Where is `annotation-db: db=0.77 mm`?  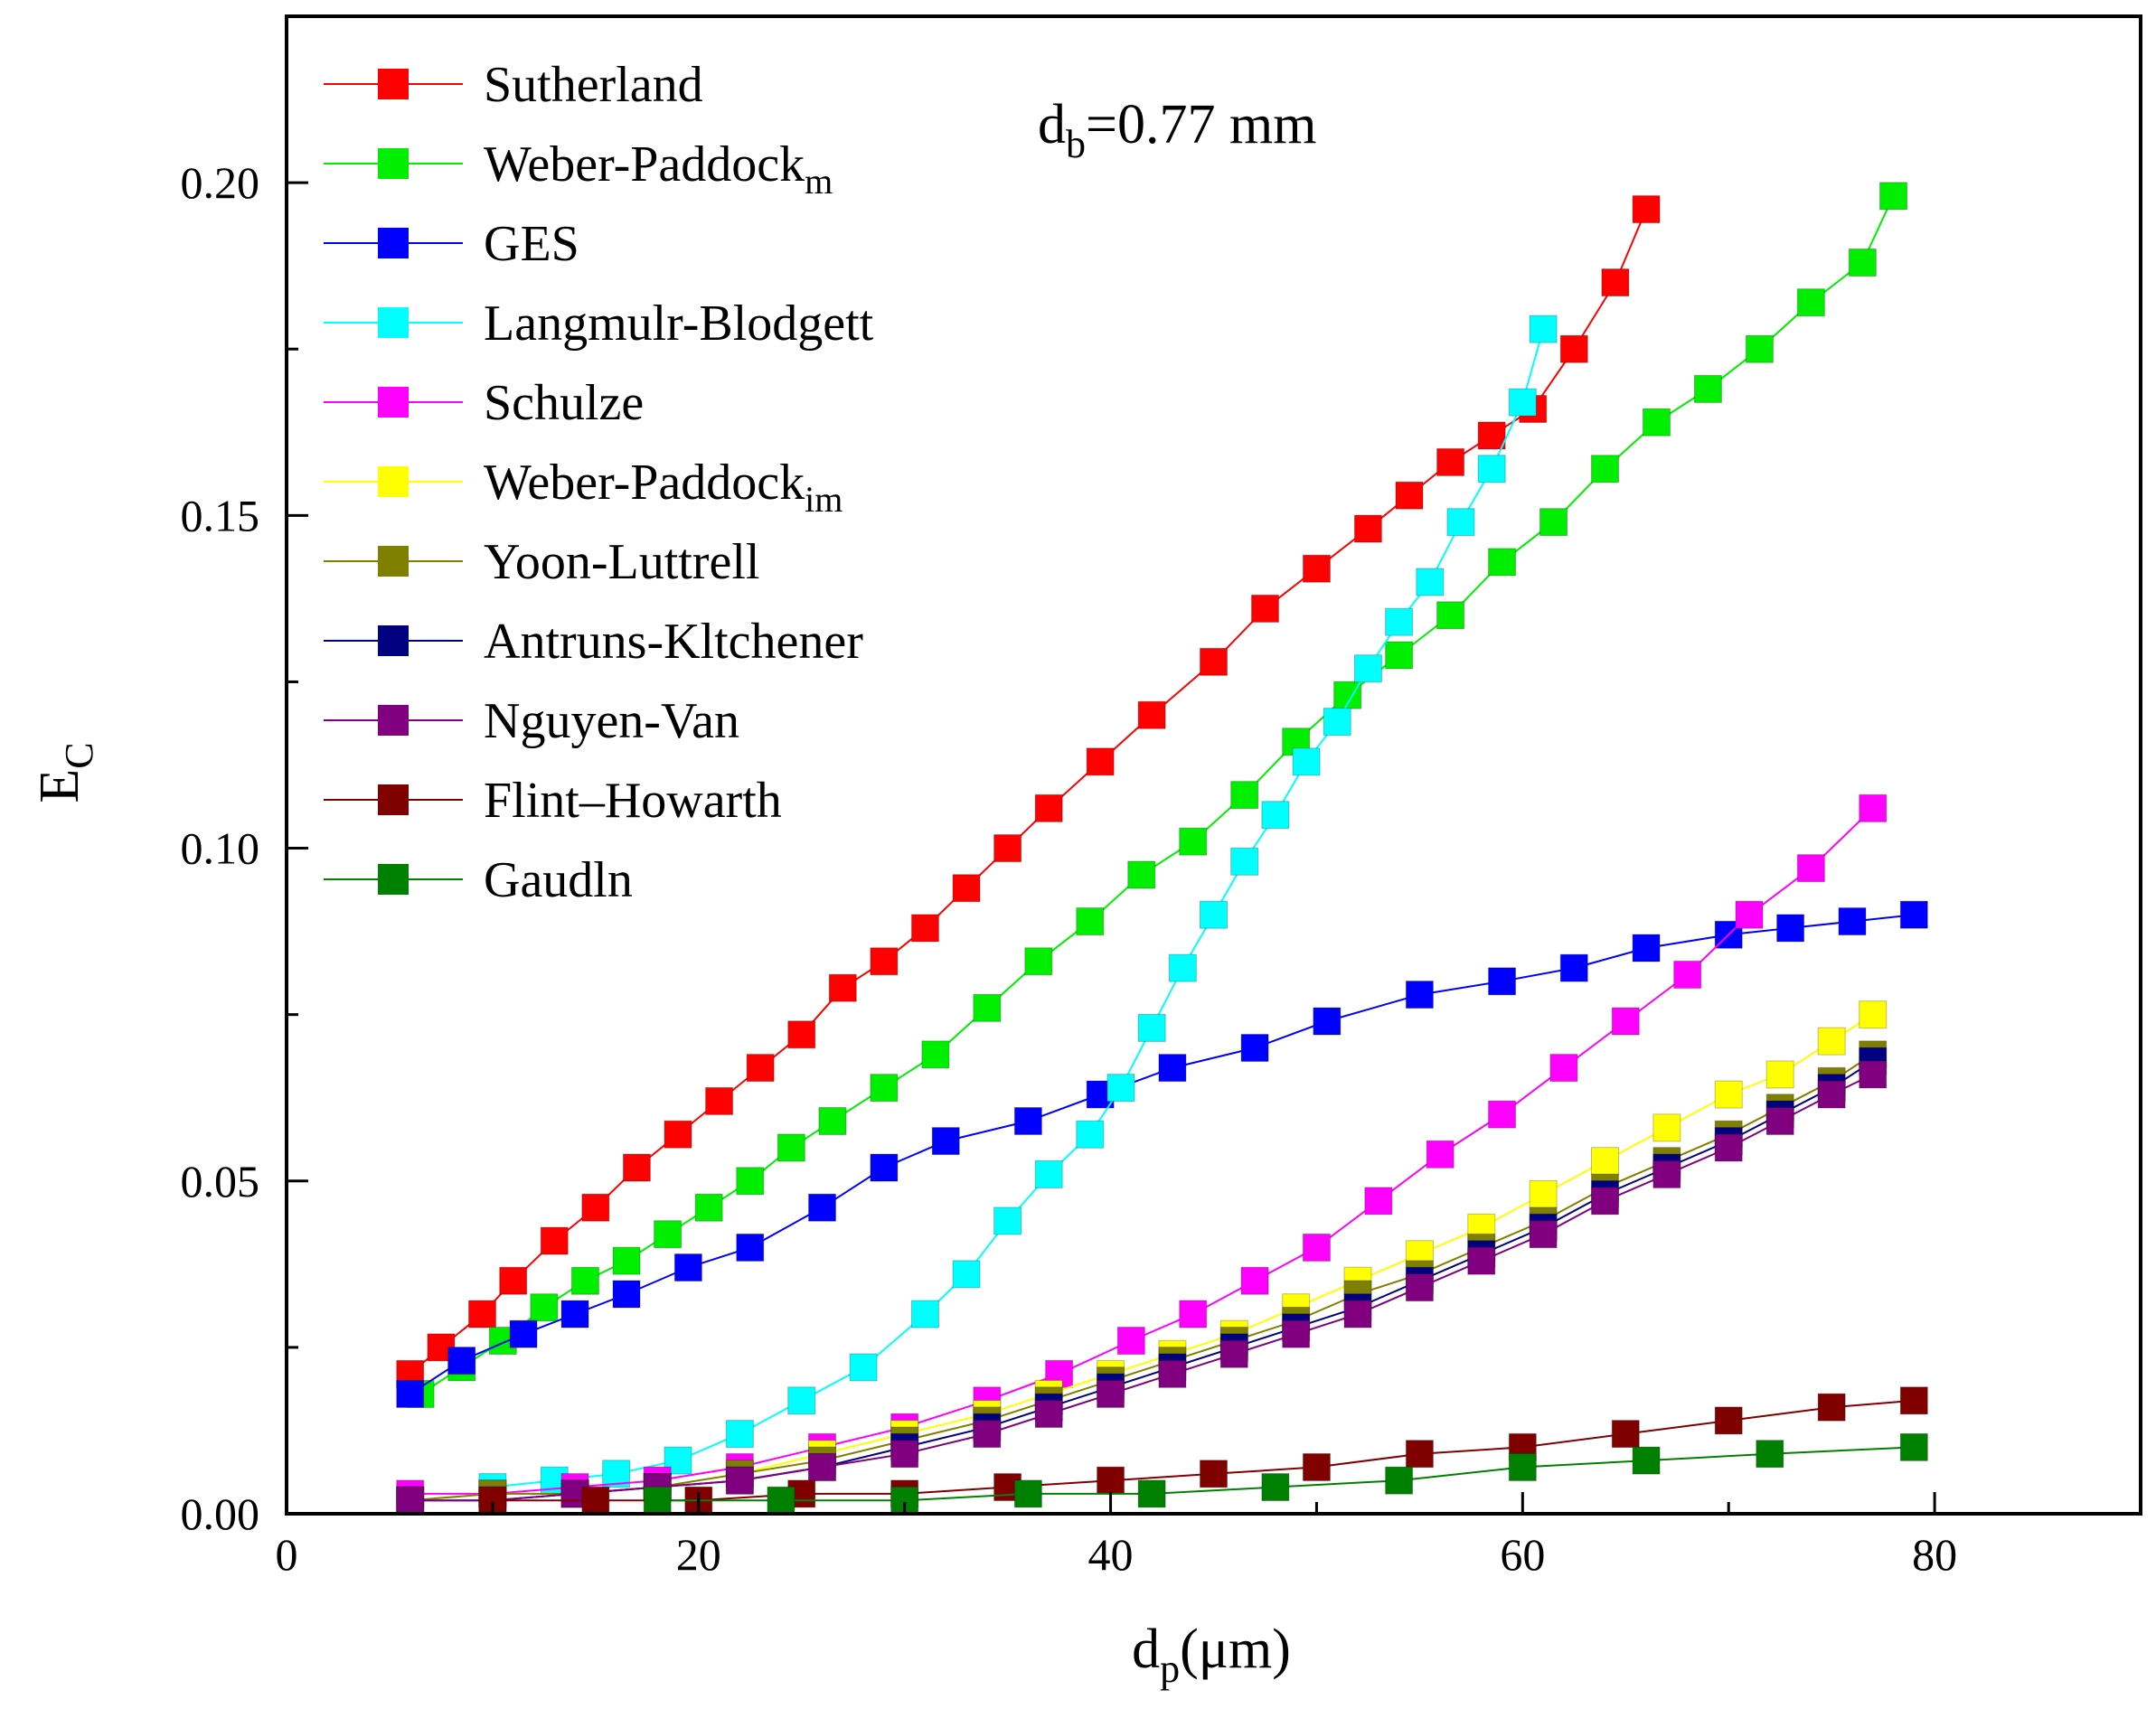 annotation-db: db=0.77 mm is located at coordinates (1177, 130).